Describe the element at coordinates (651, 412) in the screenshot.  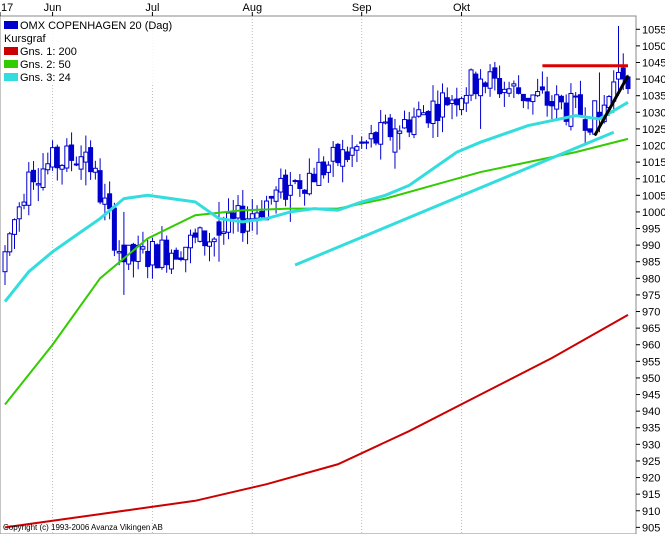
I see `y-tick-label: 940` at that location.